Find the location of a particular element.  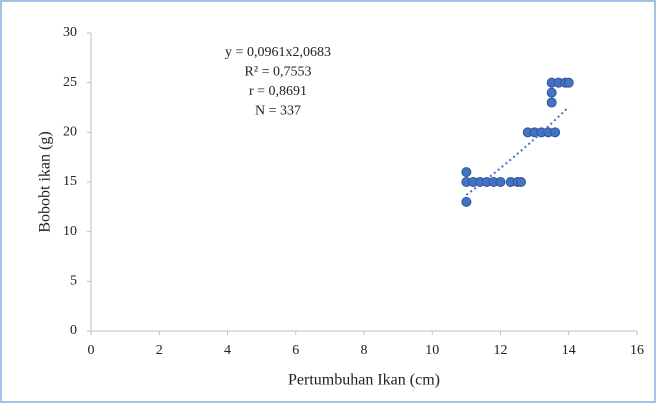

x-tick-label: 4 is located at coordinates (227, 350).